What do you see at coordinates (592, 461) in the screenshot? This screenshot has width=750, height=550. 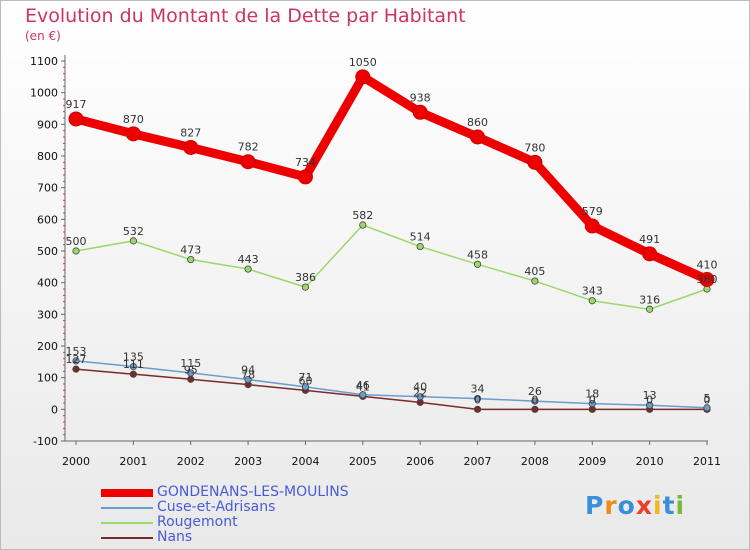 I see `x-tick-label: 2009` at bounding box center [592, 461].